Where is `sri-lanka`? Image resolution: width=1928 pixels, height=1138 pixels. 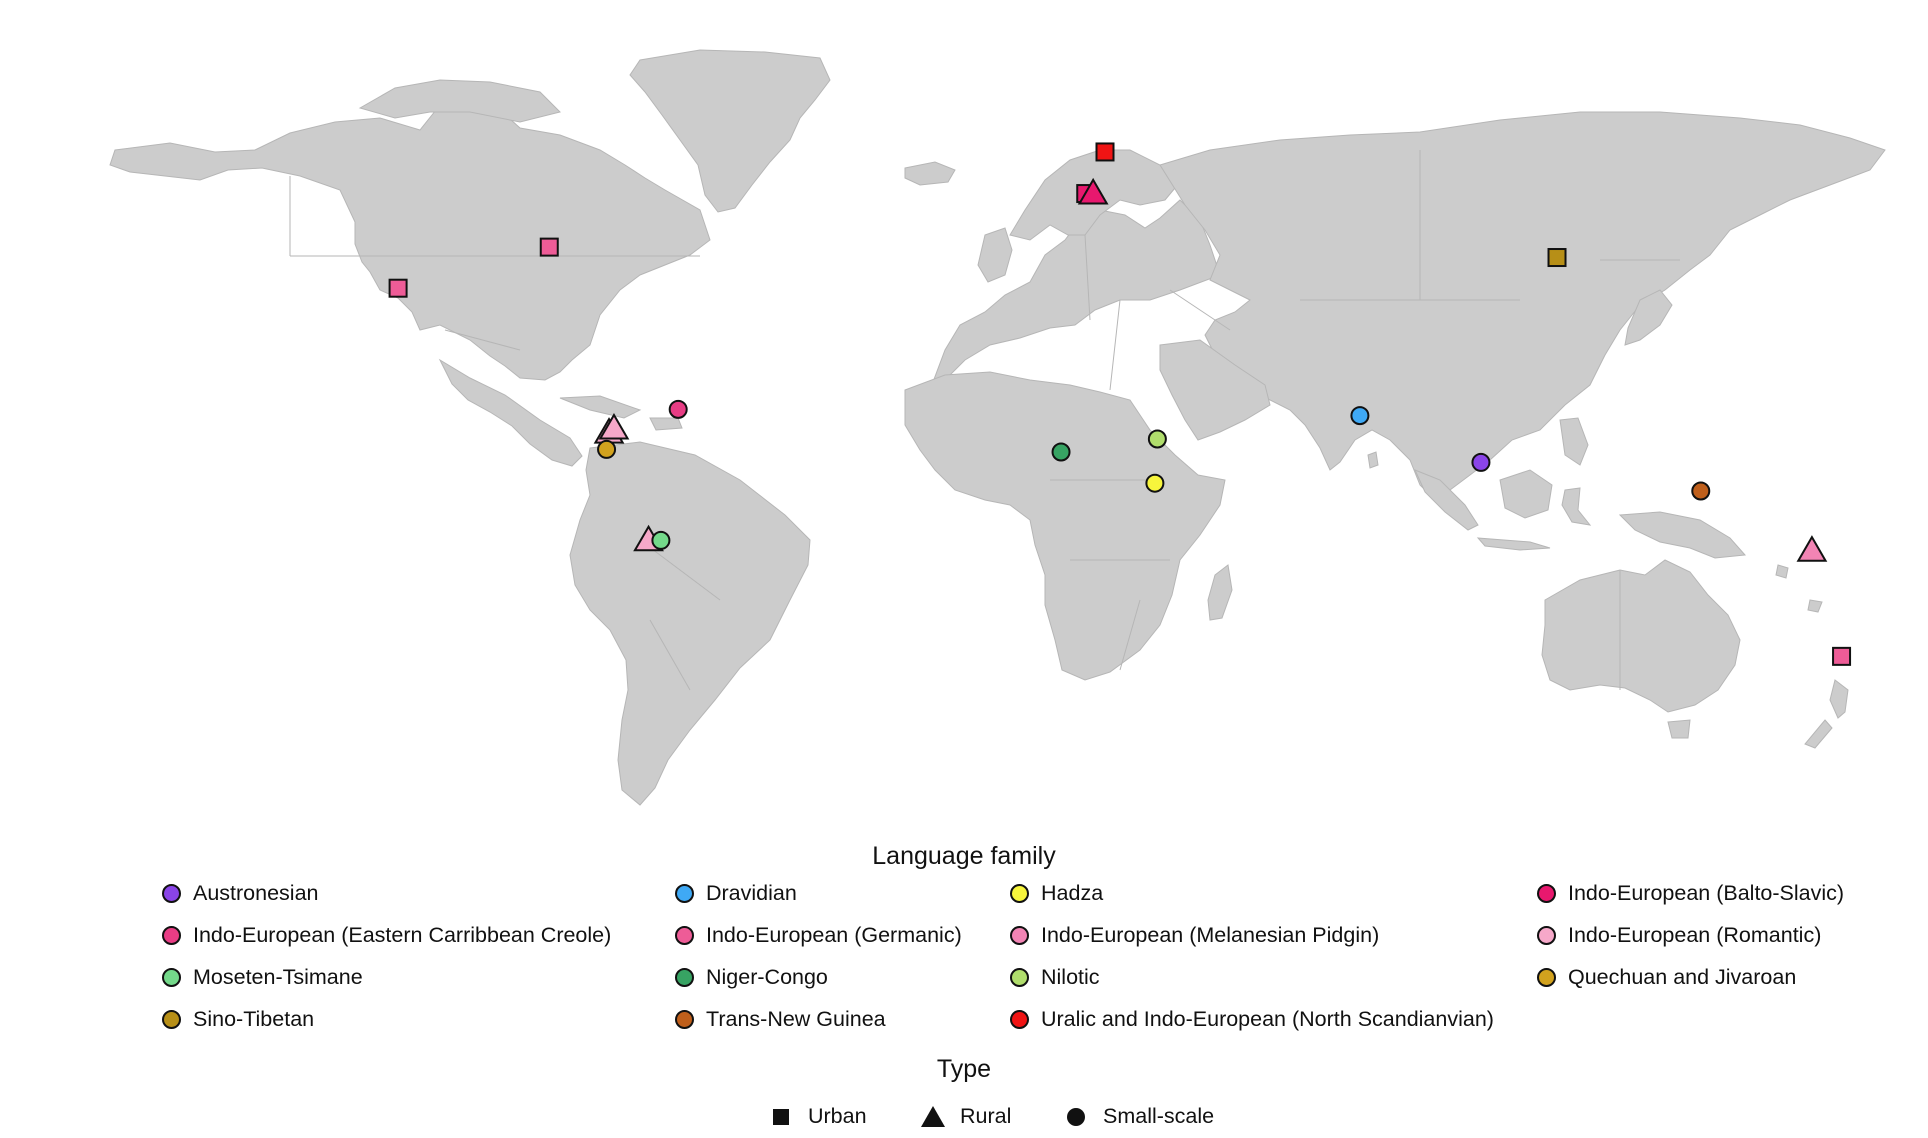 sri-lanka is located at coordinates (1373, 460).